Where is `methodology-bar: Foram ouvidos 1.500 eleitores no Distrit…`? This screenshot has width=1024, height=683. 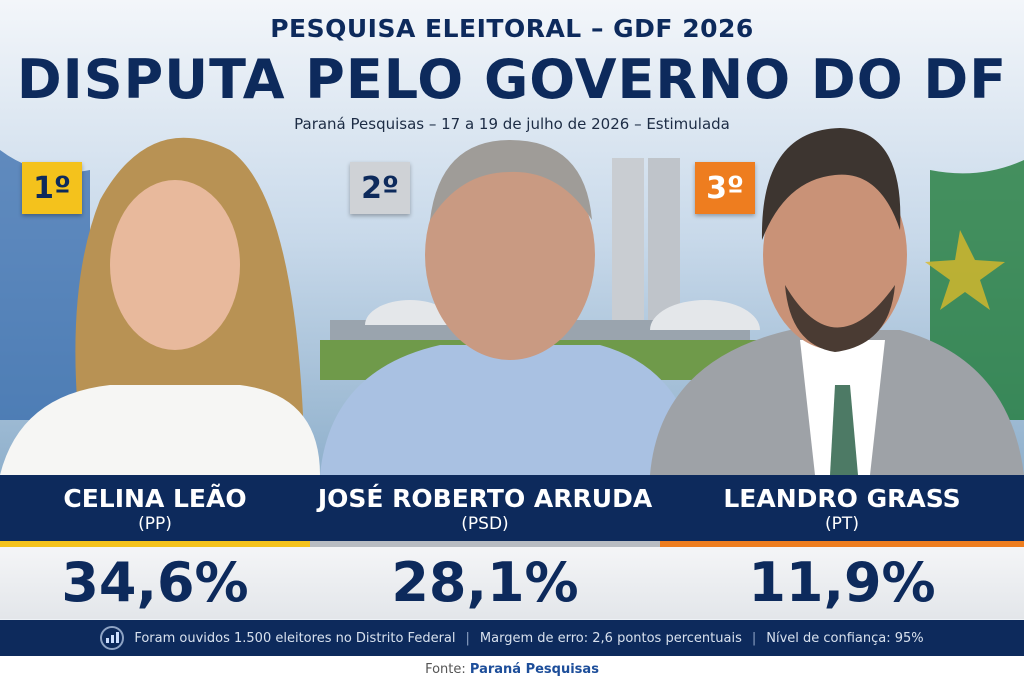
methodology-bar: Foram ouvidos 1.500 eleitores no Distrit… is located at coordinates (512, 638).